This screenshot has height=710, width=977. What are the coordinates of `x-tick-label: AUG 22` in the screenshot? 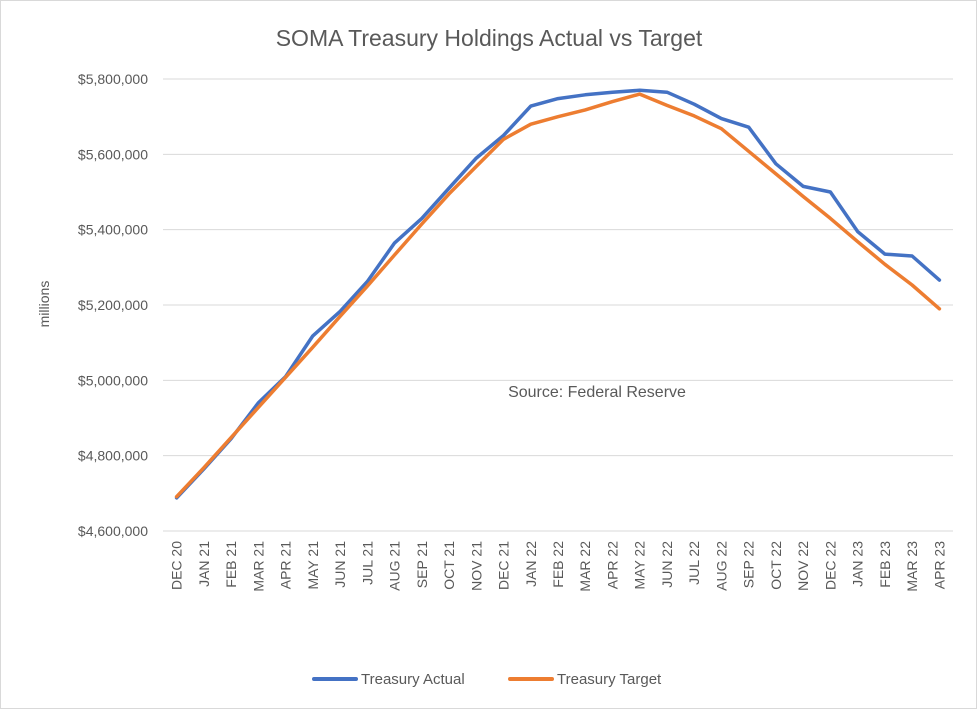 It's located at (721, 566).